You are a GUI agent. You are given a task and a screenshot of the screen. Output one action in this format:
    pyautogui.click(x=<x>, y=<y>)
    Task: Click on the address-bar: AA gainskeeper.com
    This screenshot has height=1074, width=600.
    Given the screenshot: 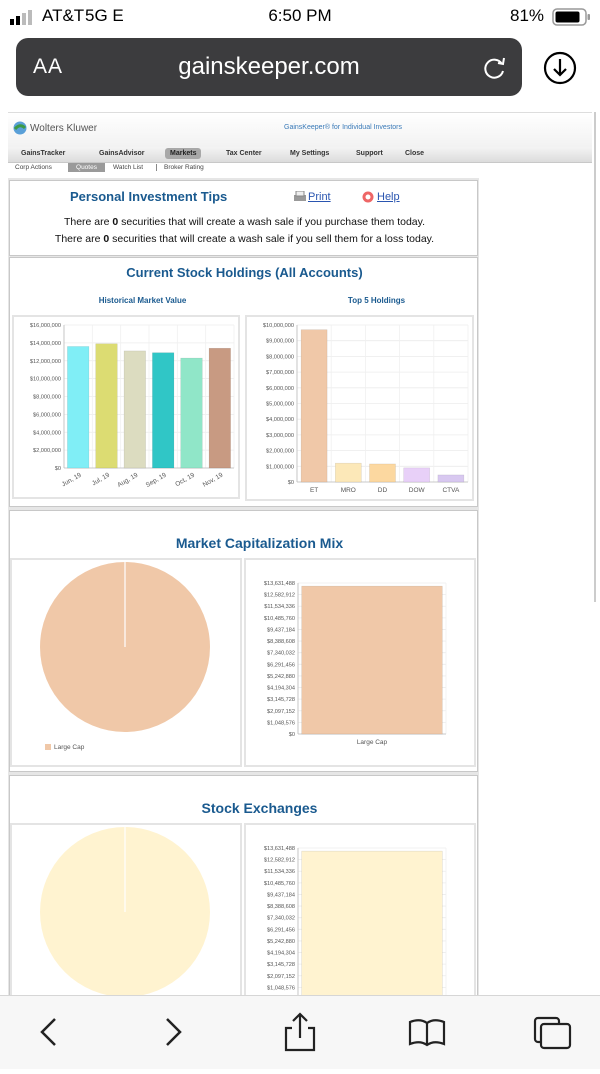 What is the action you would take?
    pyautogui.click(x=269, y=67)
    